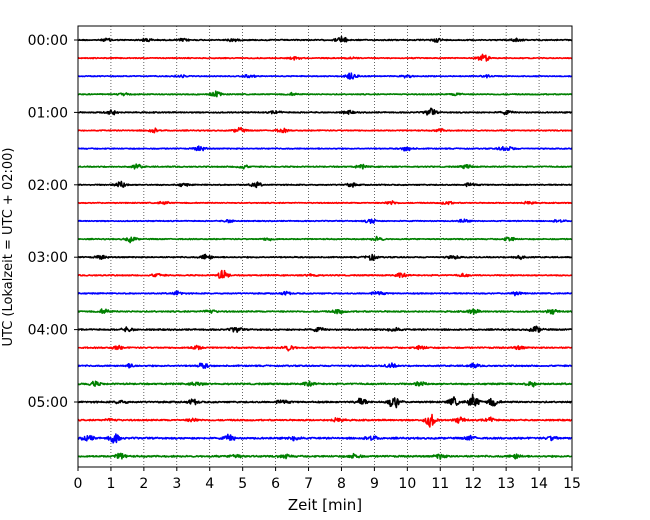 The height and width of the screenshot is (520, 650). What do you see at coordinates (78, 484) in the screenshot?
I see `x-tick-label-0: 0` at bounding box center [78, 484].